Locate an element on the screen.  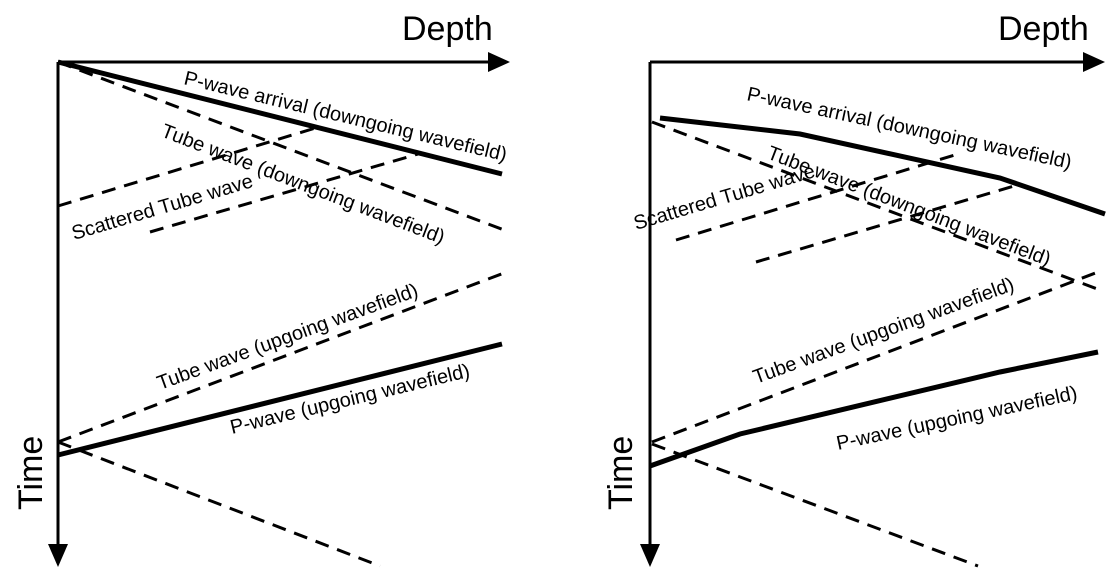
right-time-arrowhead is located at coordinates (650, 555).